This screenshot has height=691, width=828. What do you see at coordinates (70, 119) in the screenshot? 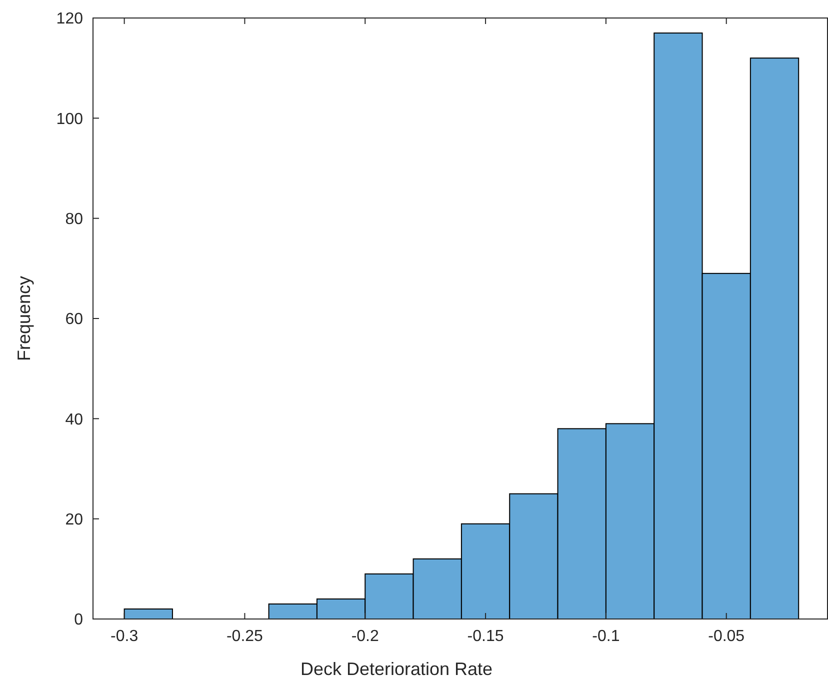
I see `y-tick-label: 100` at bounding box center [70, 119].